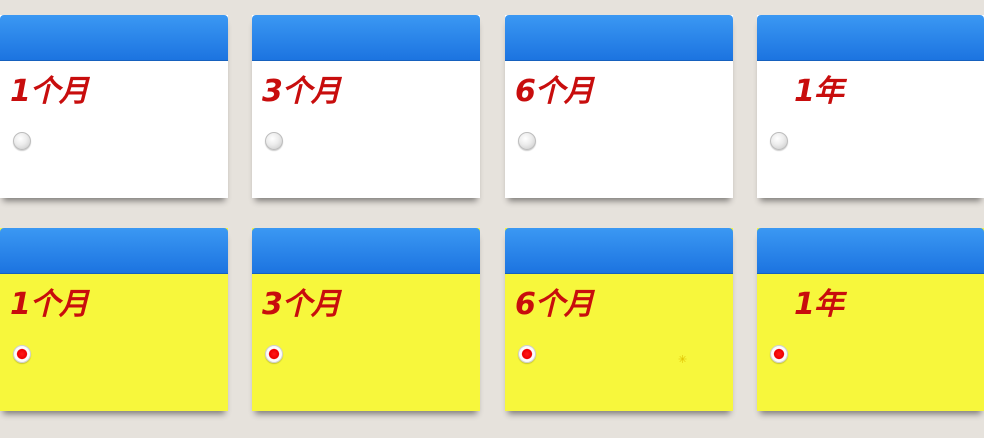 This screenshot has width=984, height=438. What do you see at coordinates (366, 106) in the screenshot?
I see `plan-card-3-months: 3个月` at bounding box center [366, 106].